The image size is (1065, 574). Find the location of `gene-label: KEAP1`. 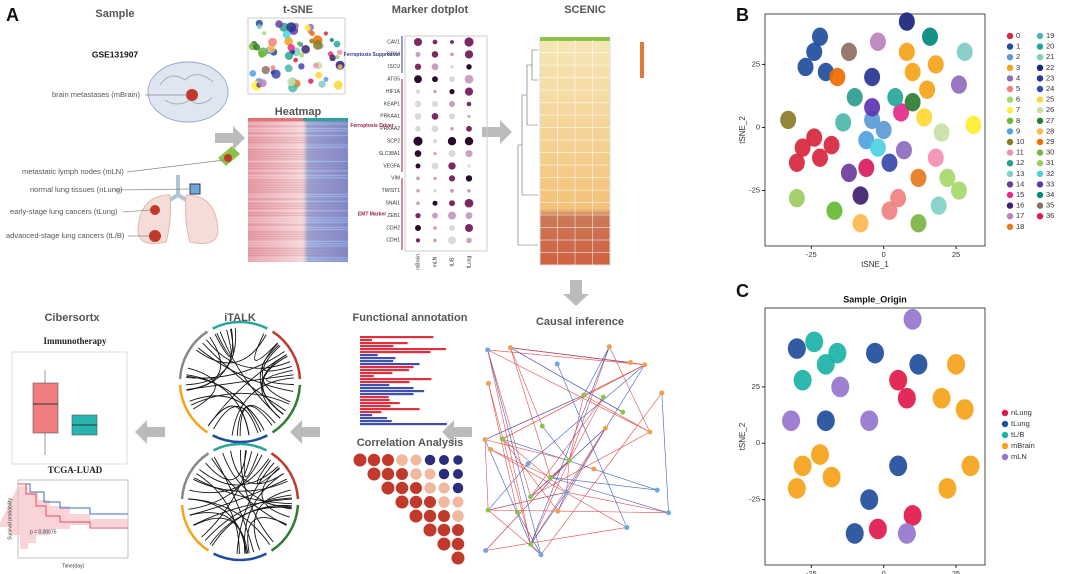

gene-label: KEAP1 is located at coordinates (392, 104).